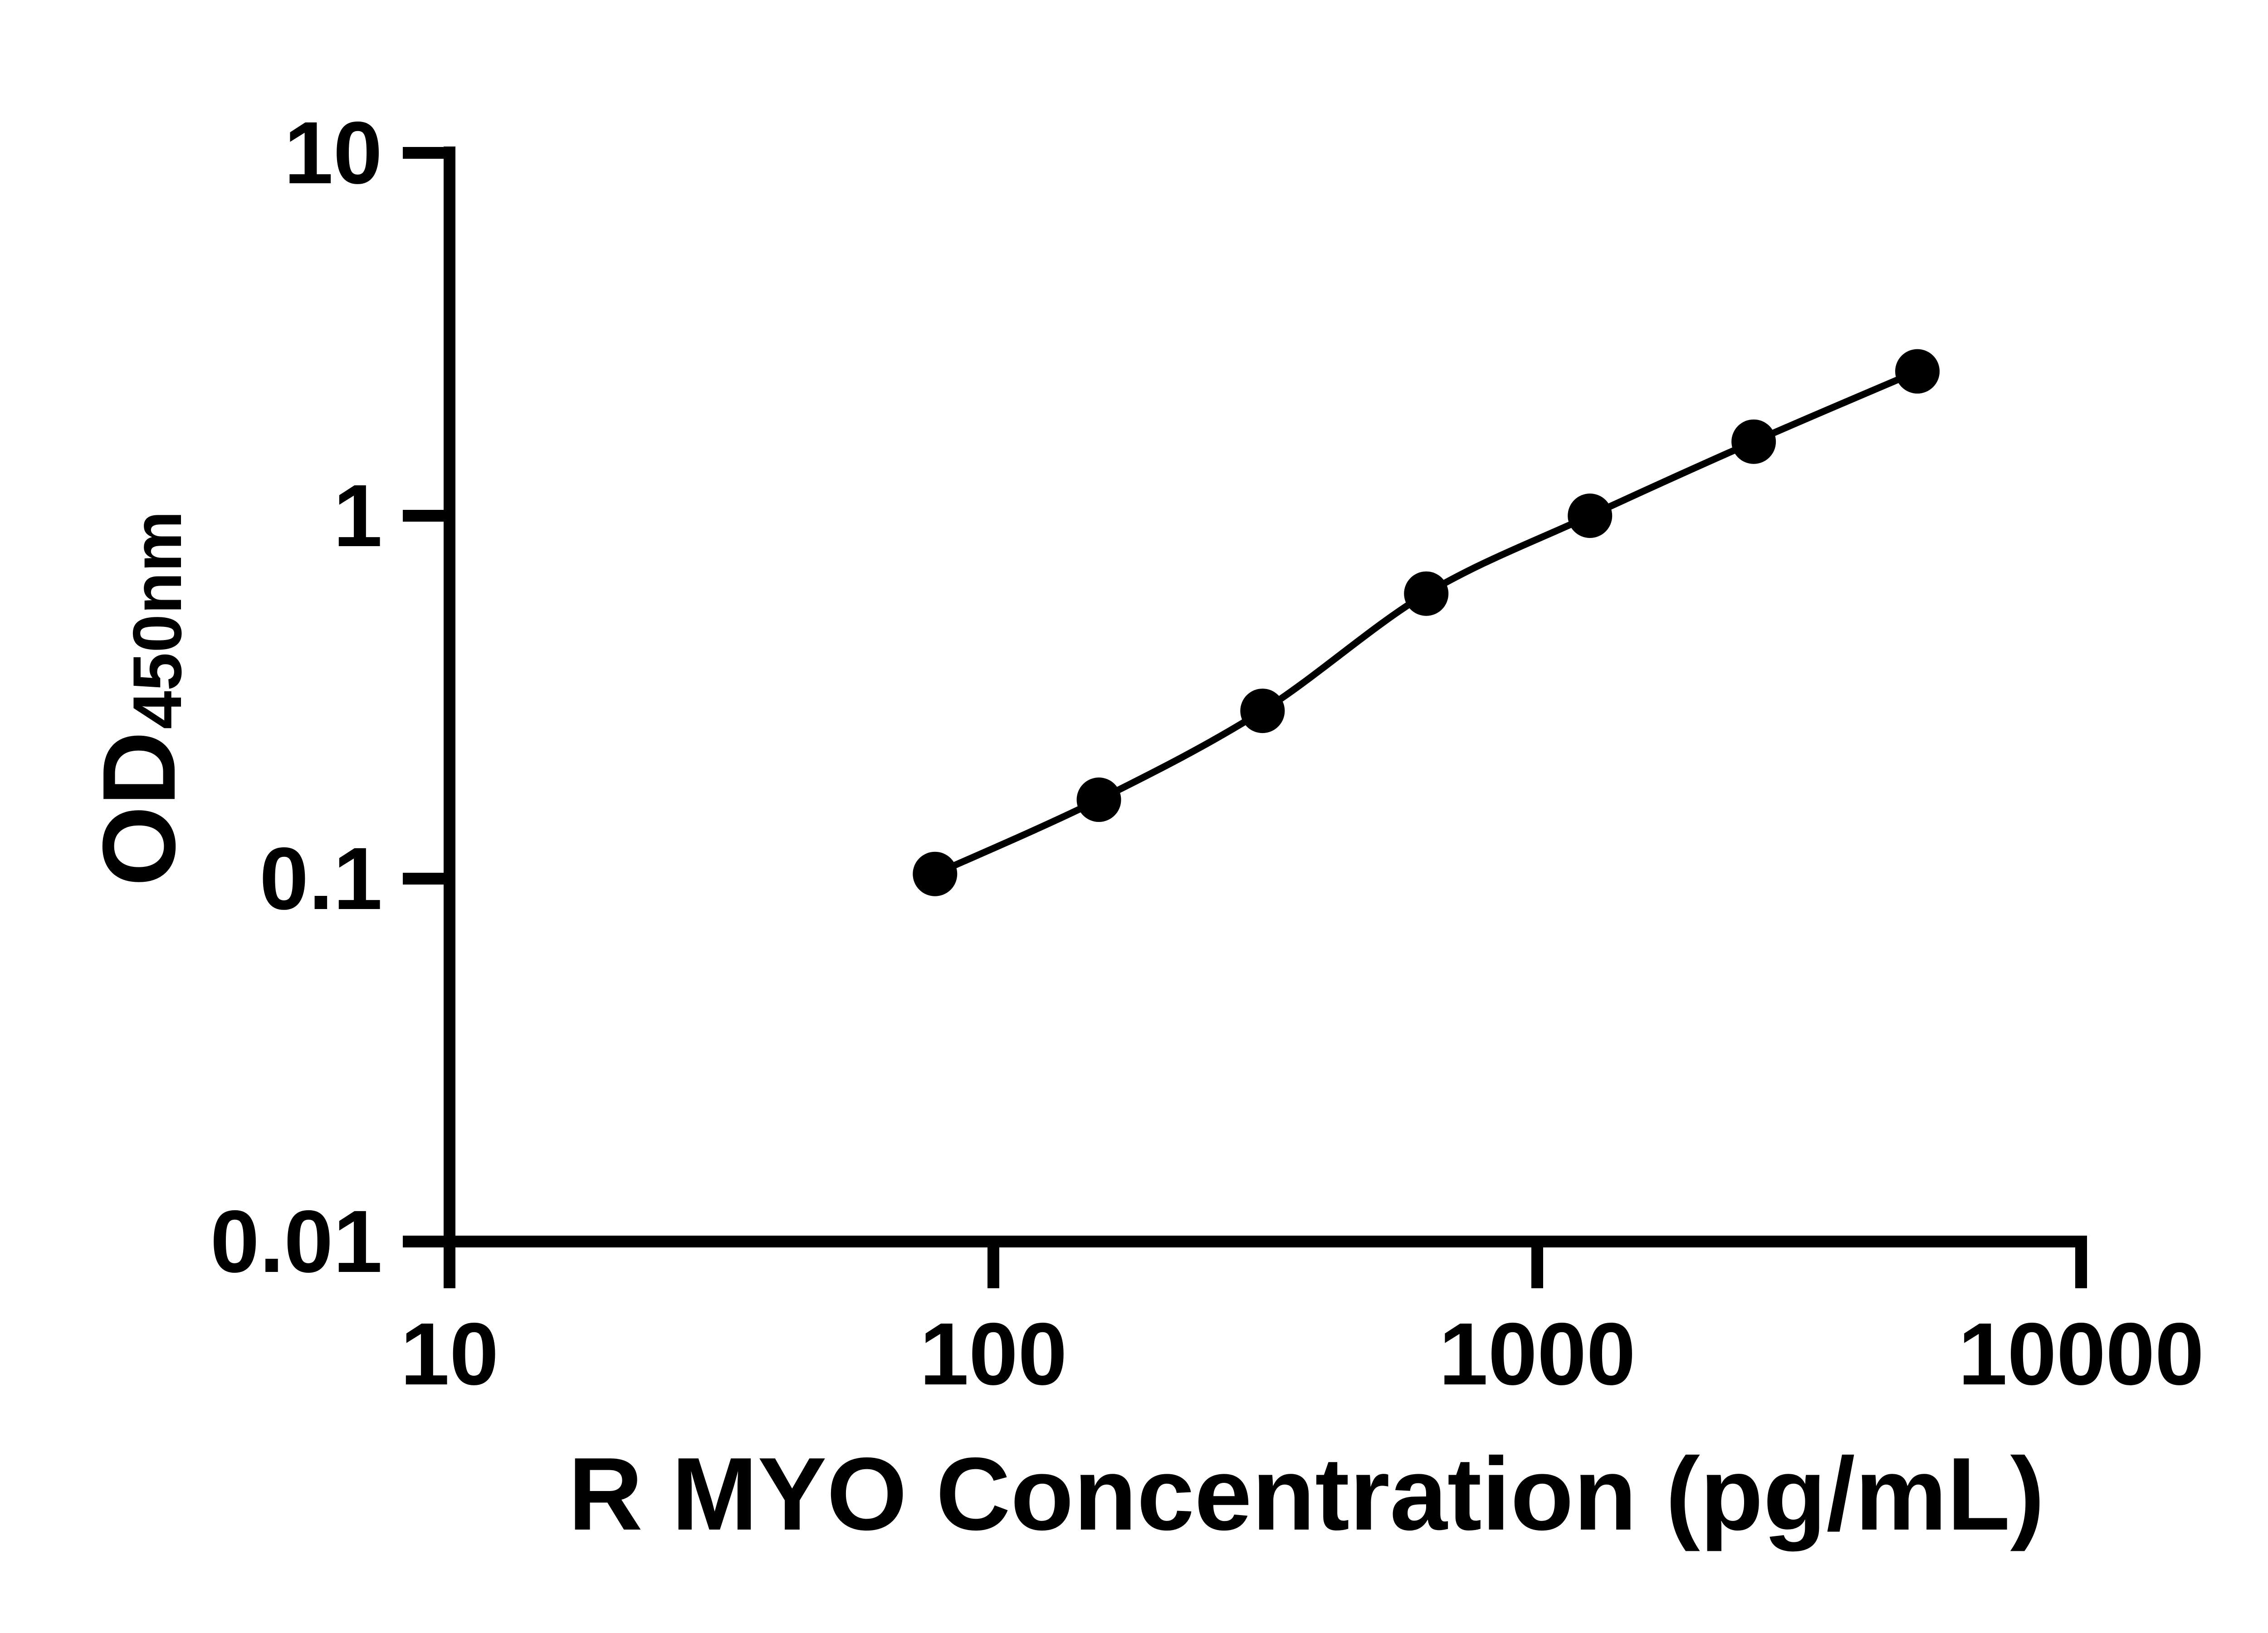 Image resolution: width=2268 pixels, height=1633 pixels. I want to click on y-tick-label: 0.1, so click(320, 878).